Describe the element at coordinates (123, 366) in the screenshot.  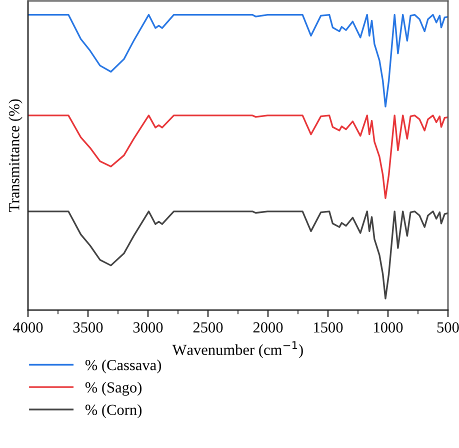
I see `legend-label: % (Cassava)` at that location.